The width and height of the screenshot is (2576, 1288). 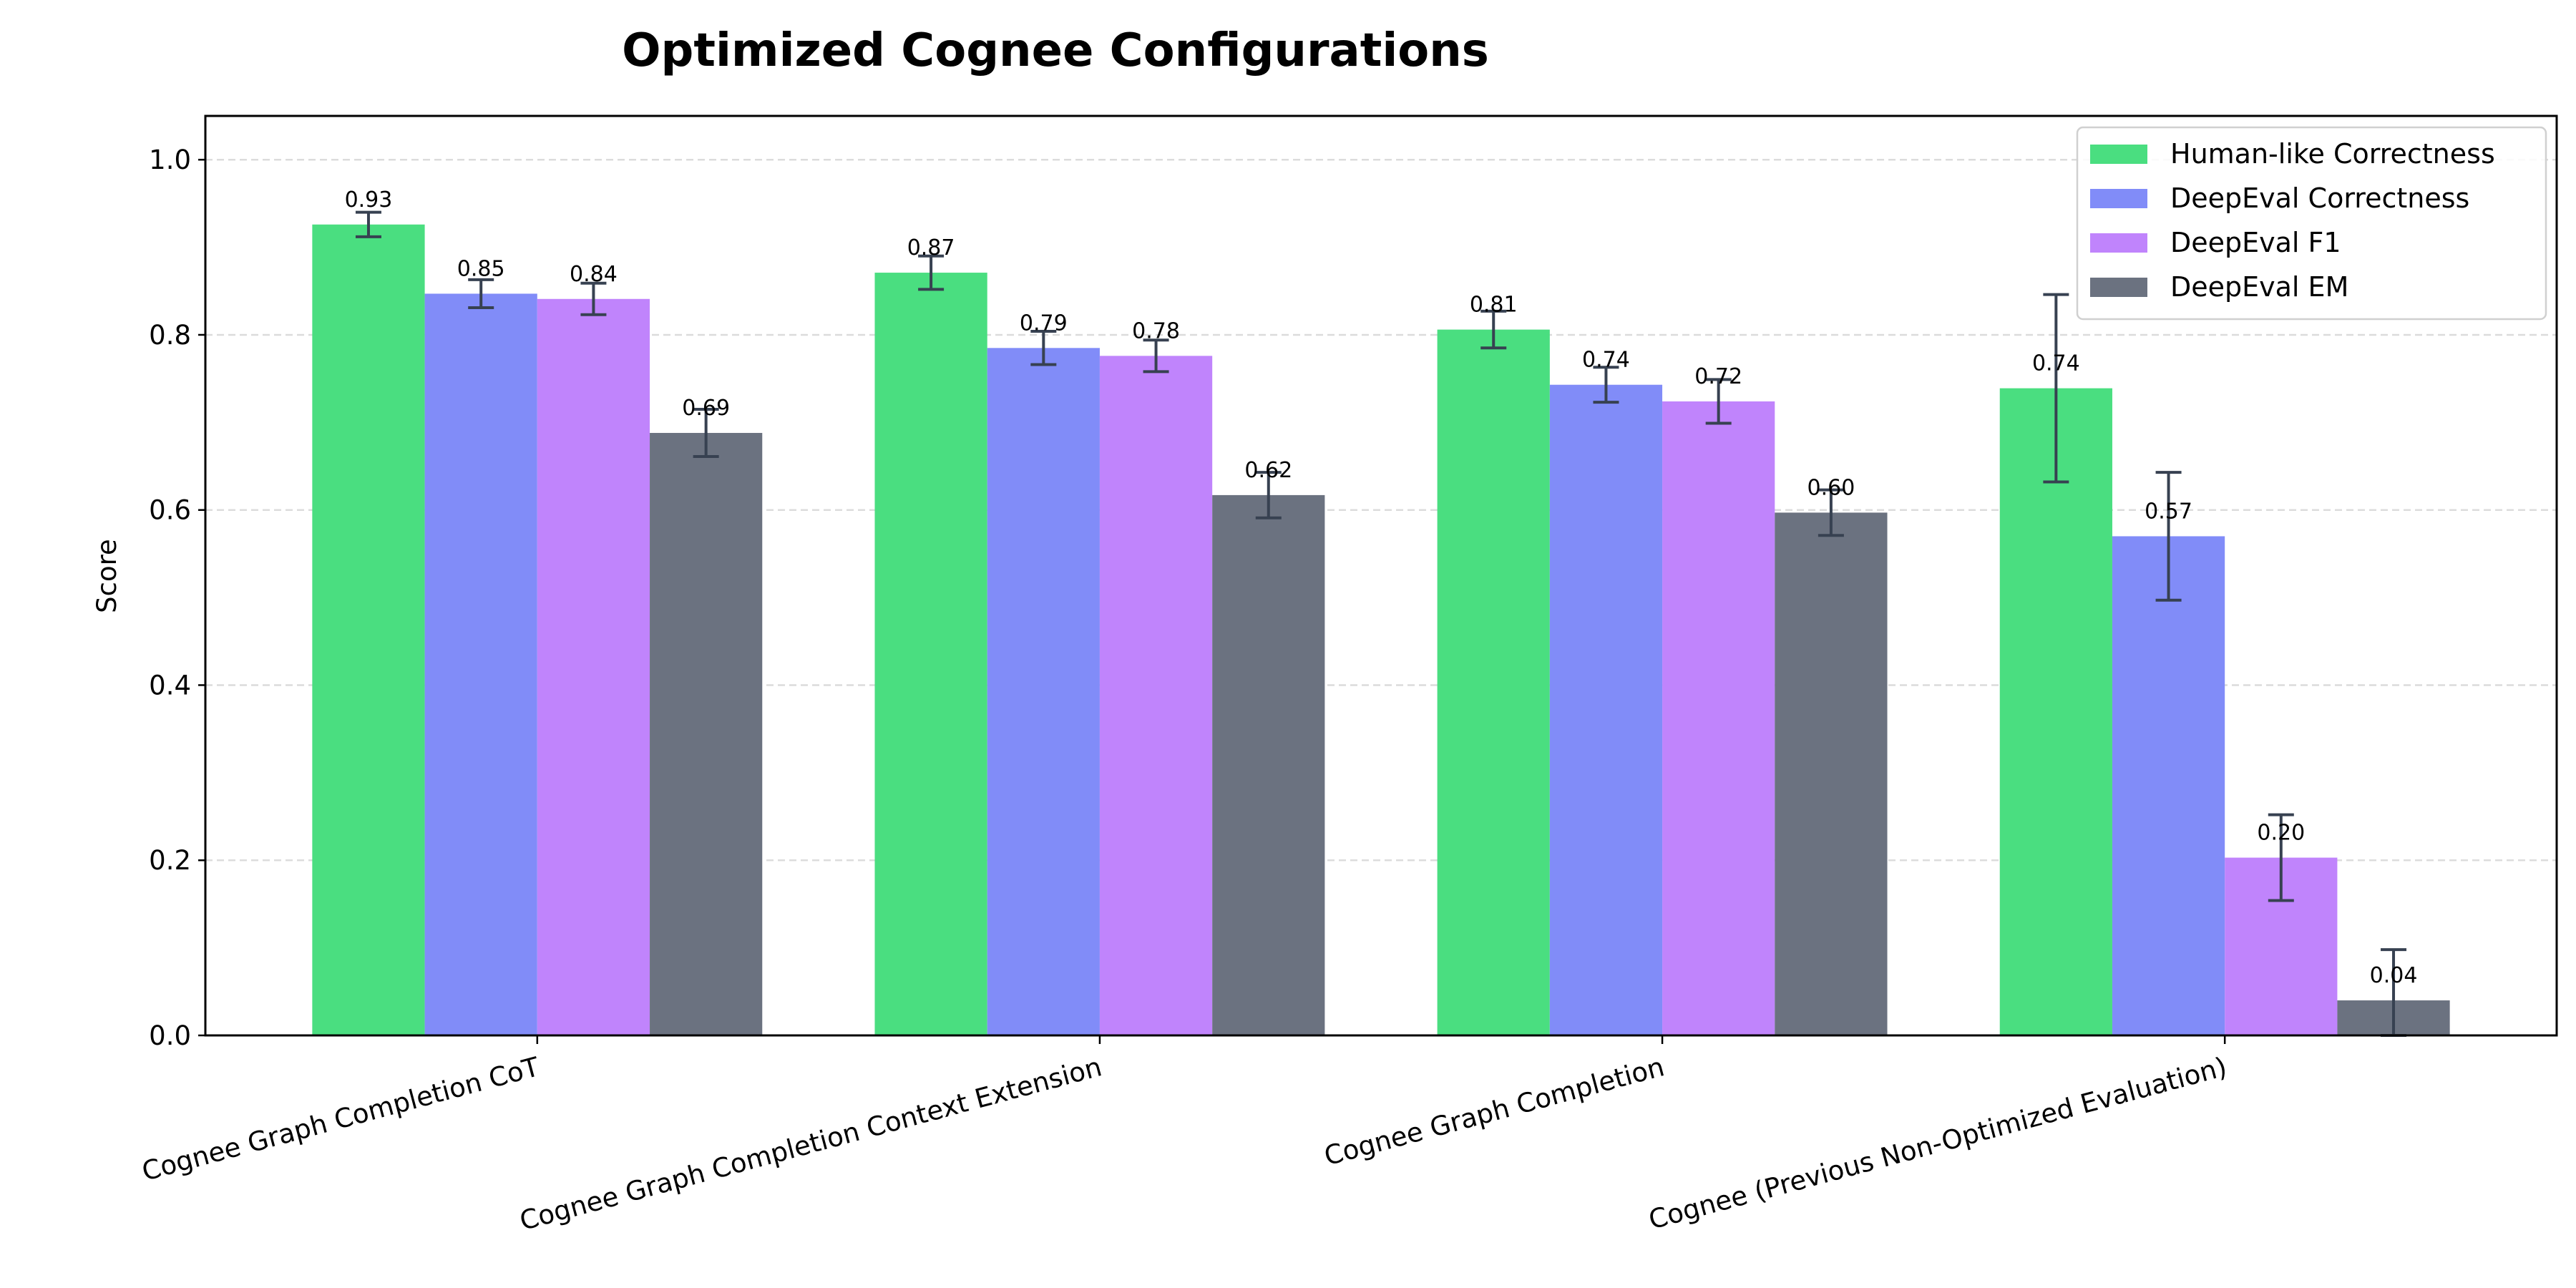 I want to click on data-label: 0.85, so click(x=481, y=268).